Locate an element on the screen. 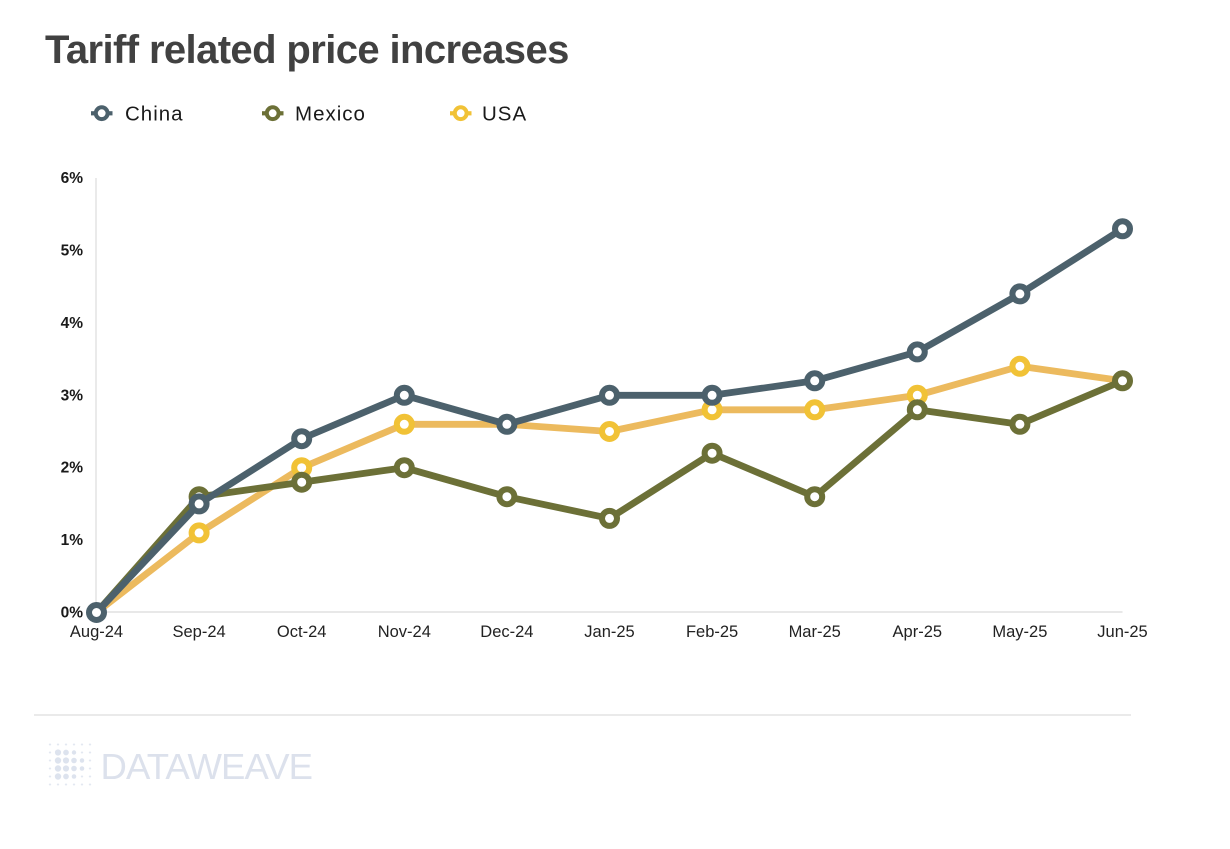 This screenshot has width=1230, height=849. svg-text: Nov-24 is located at coordinates (404, 632).